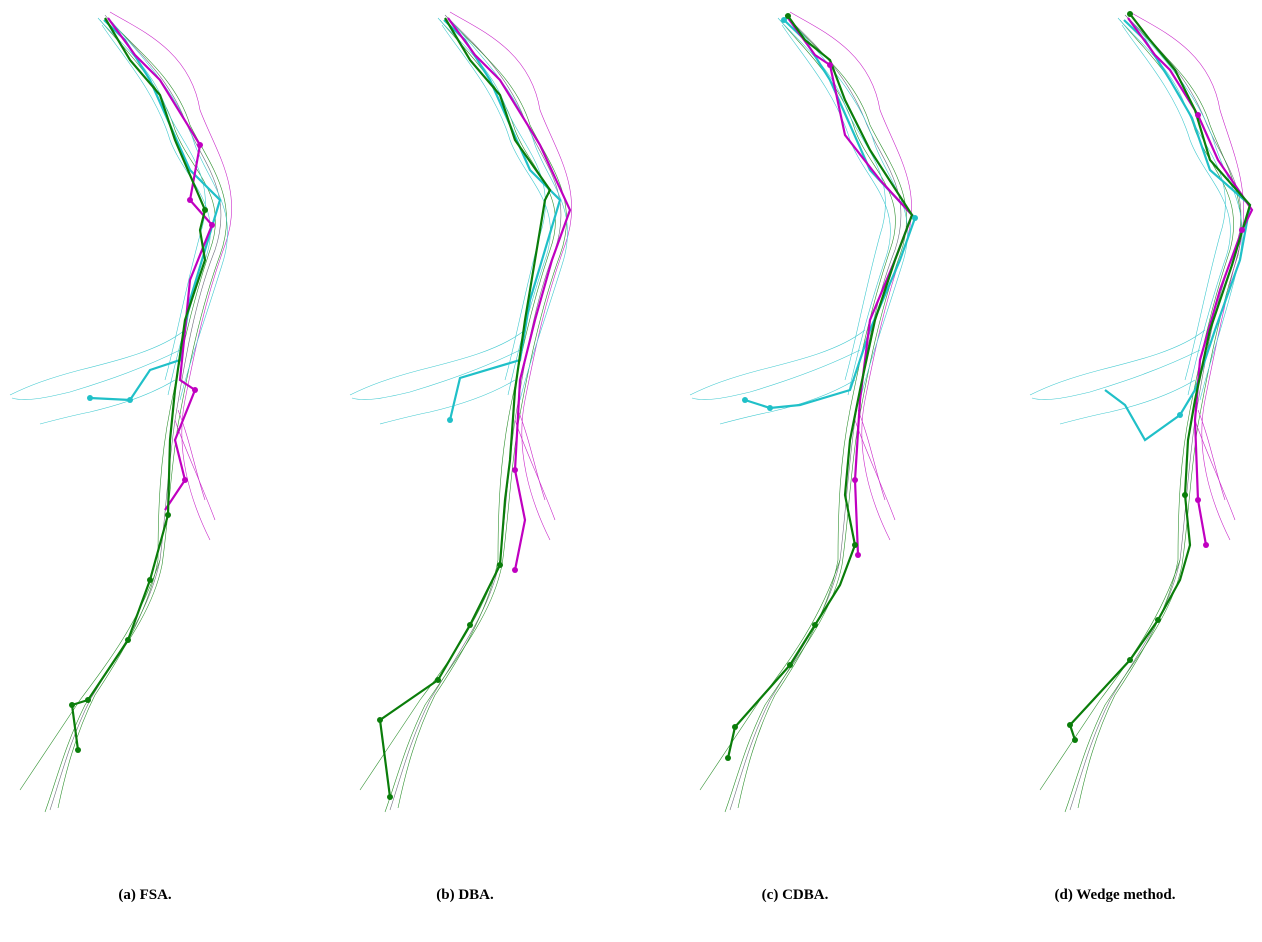  What do you see at coordinates (1115, 895) in the screenshot?
I see `panel-caption: (d) Wedge method.` at bounding box center [1115, 895].